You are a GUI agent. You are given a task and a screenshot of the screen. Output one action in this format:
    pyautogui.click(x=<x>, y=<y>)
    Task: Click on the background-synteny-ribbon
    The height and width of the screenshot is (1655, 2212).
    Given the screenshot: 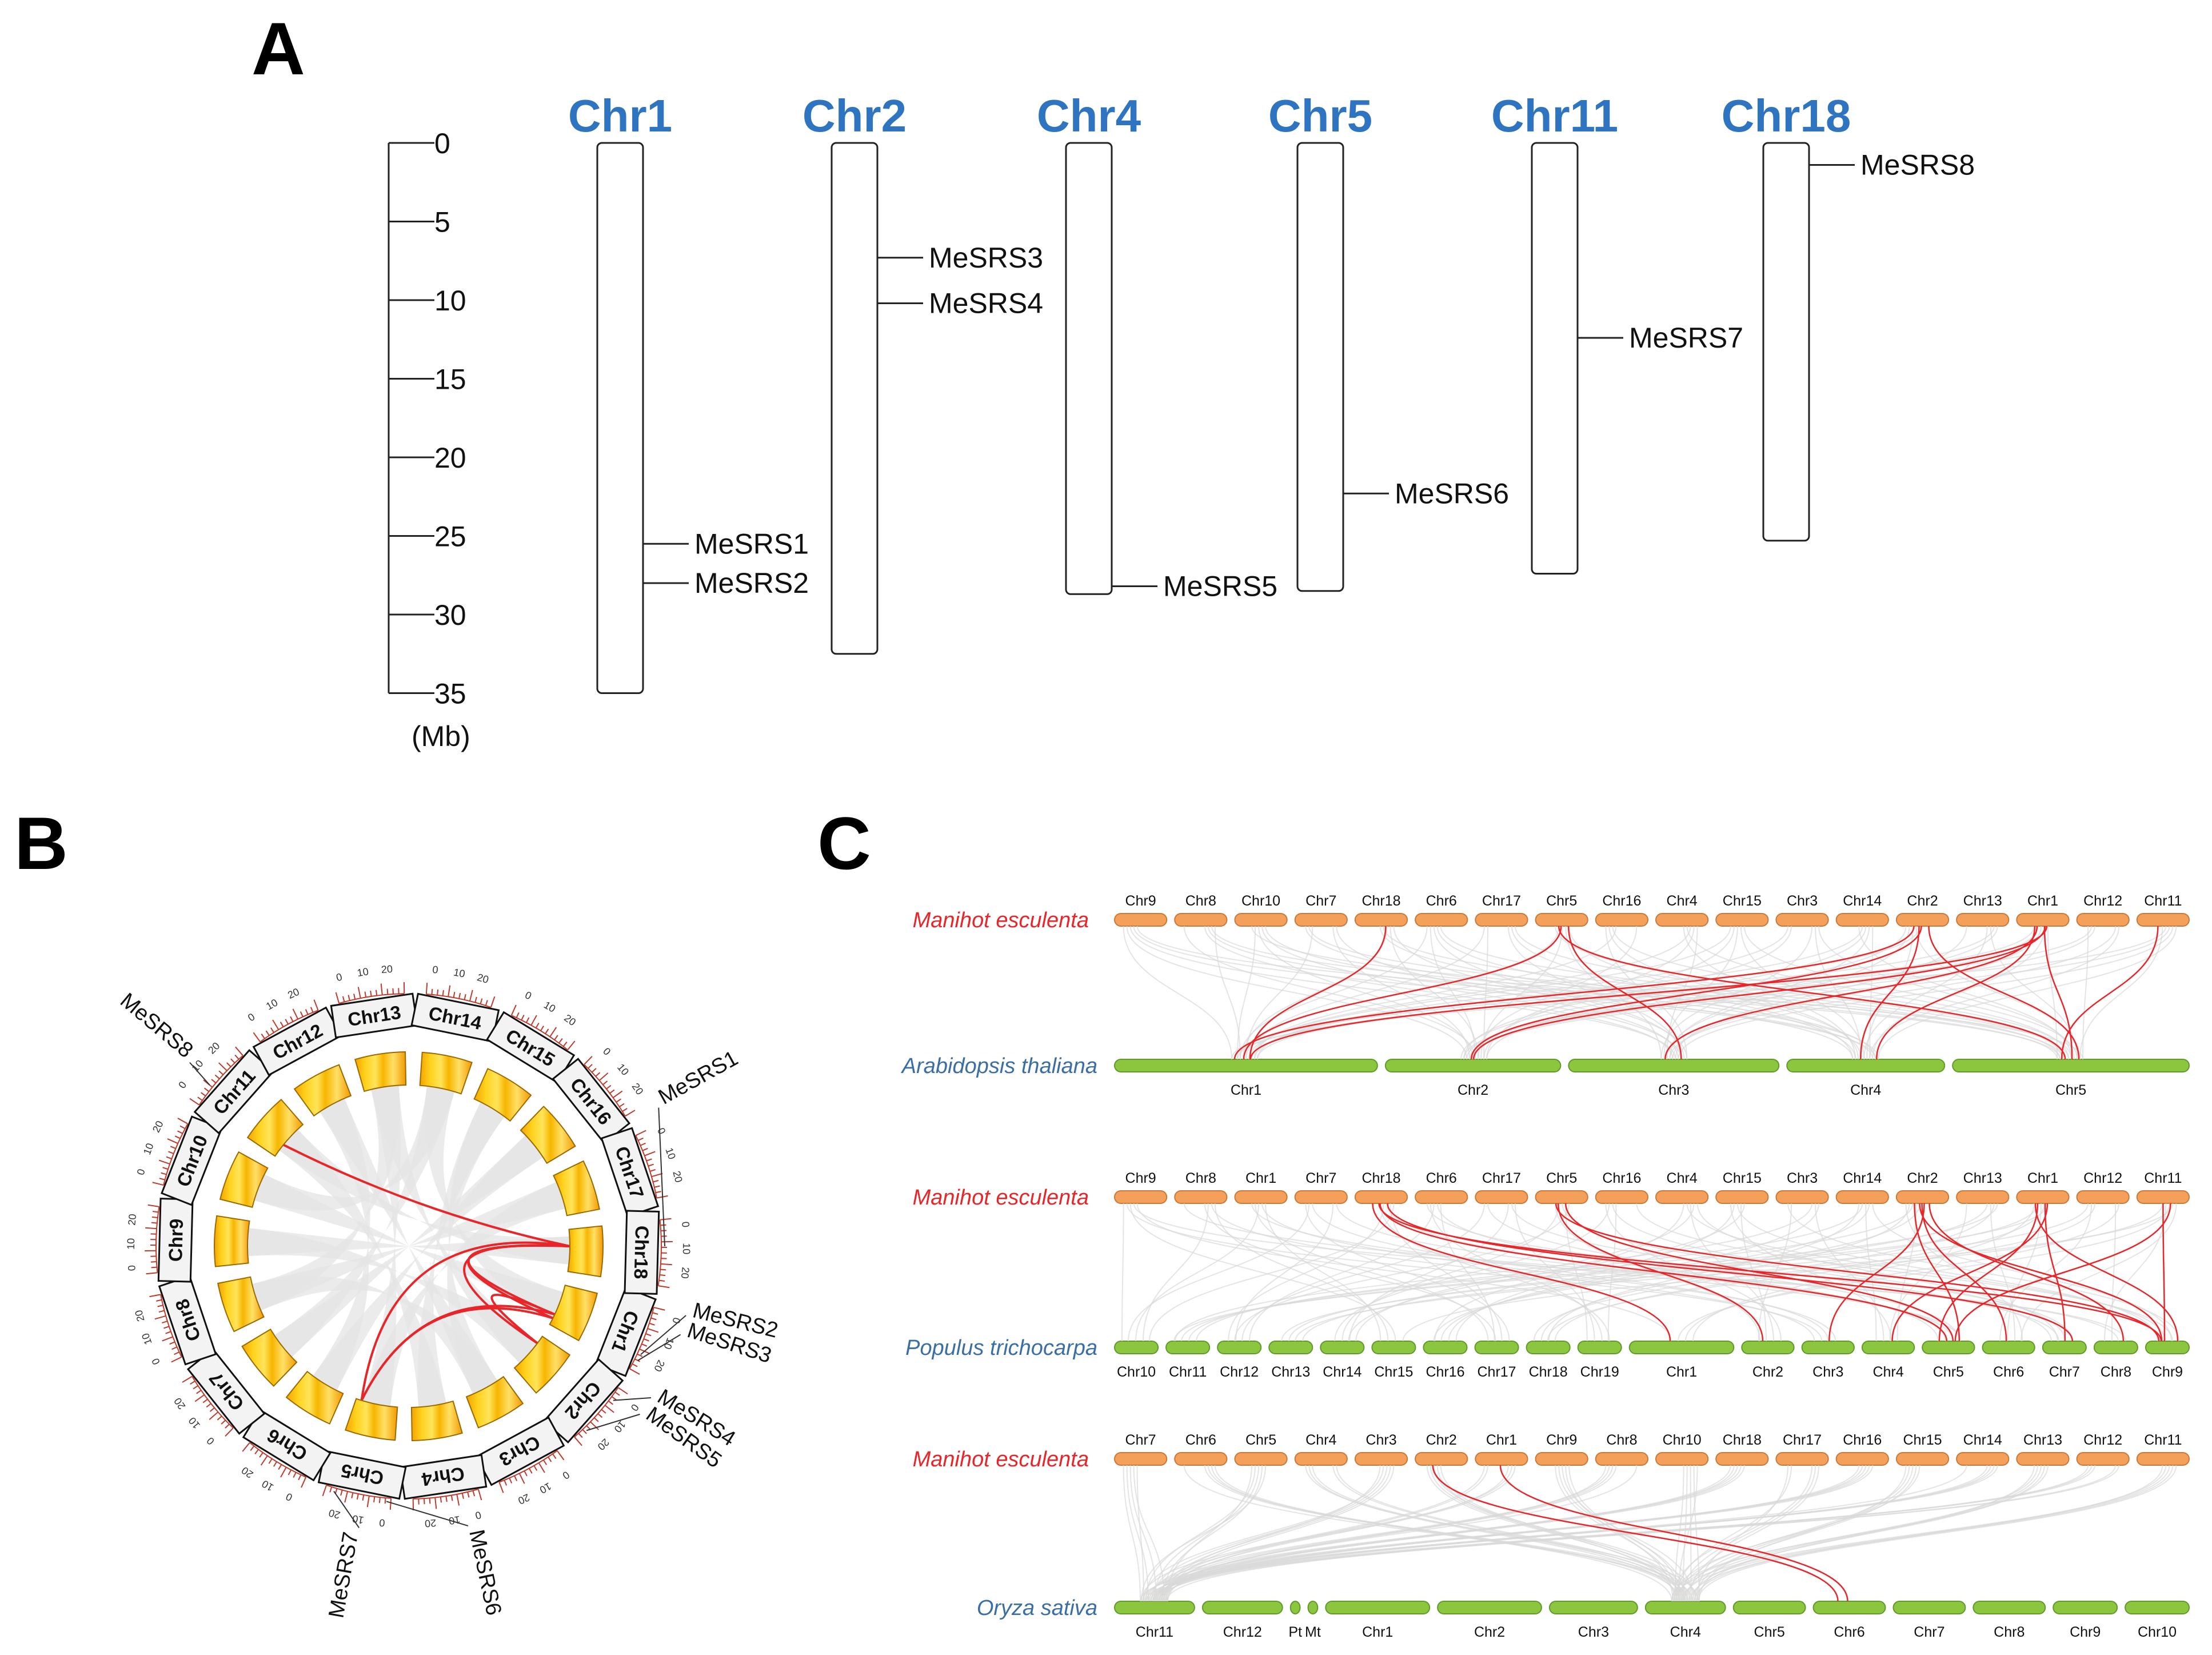 What is the action you would take?
    pyautogui.click(x=461, y=1254)
    